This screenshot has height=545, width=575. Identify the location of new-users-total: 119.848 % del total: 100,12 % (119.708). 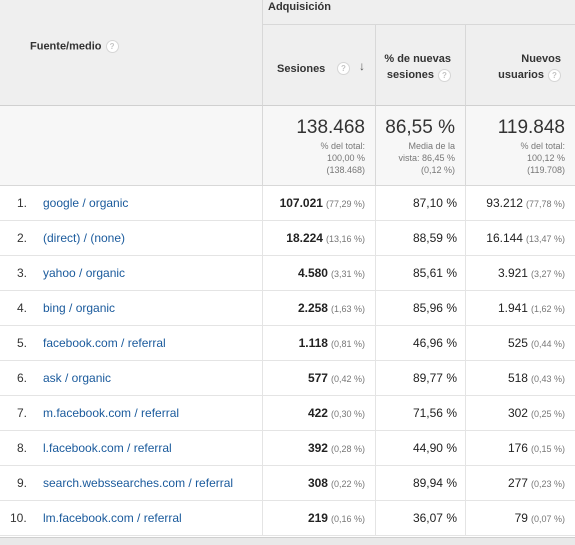
(520, 146).